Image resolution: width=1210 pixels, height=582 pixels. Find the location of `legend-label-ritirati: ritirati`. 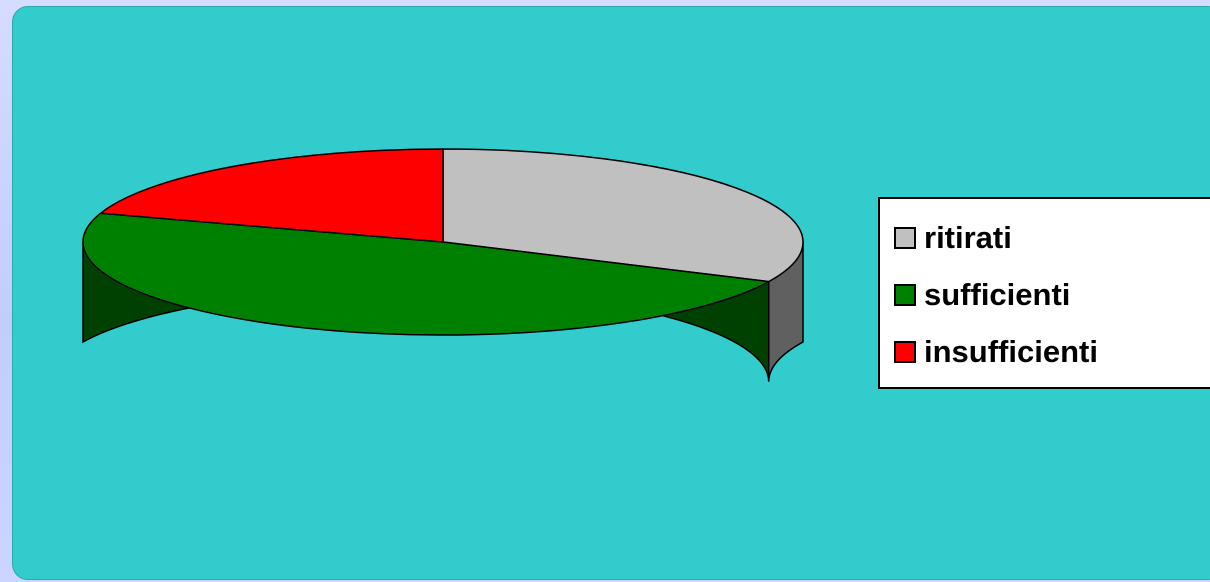

legend-label-ritirati: ritirati is located at coordinates (968, 237).